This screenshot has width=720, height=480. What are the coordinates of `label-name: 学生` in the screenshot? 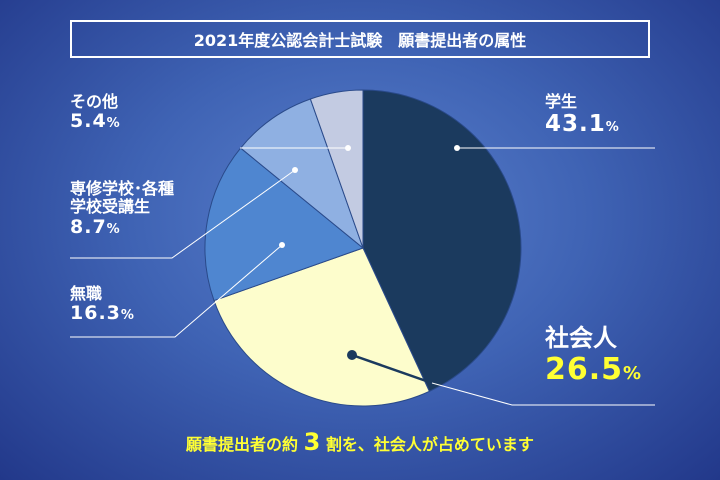 It's located at (561, 101).